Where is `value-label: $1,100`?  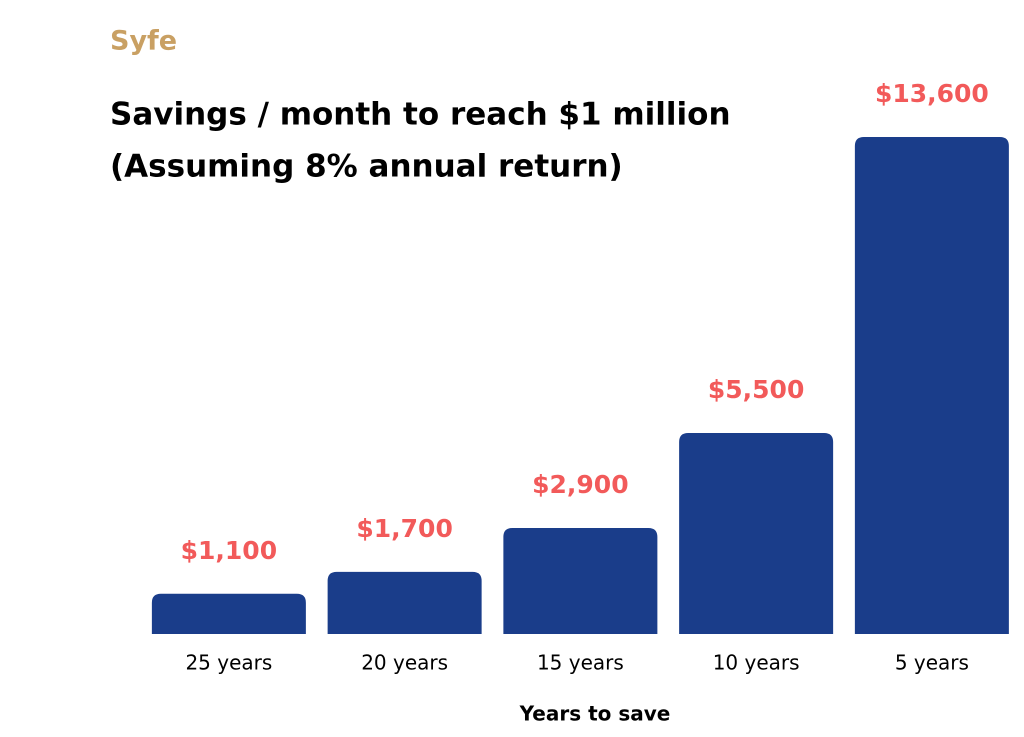 value-label: $1,100 is located at coordinates (229, 550).